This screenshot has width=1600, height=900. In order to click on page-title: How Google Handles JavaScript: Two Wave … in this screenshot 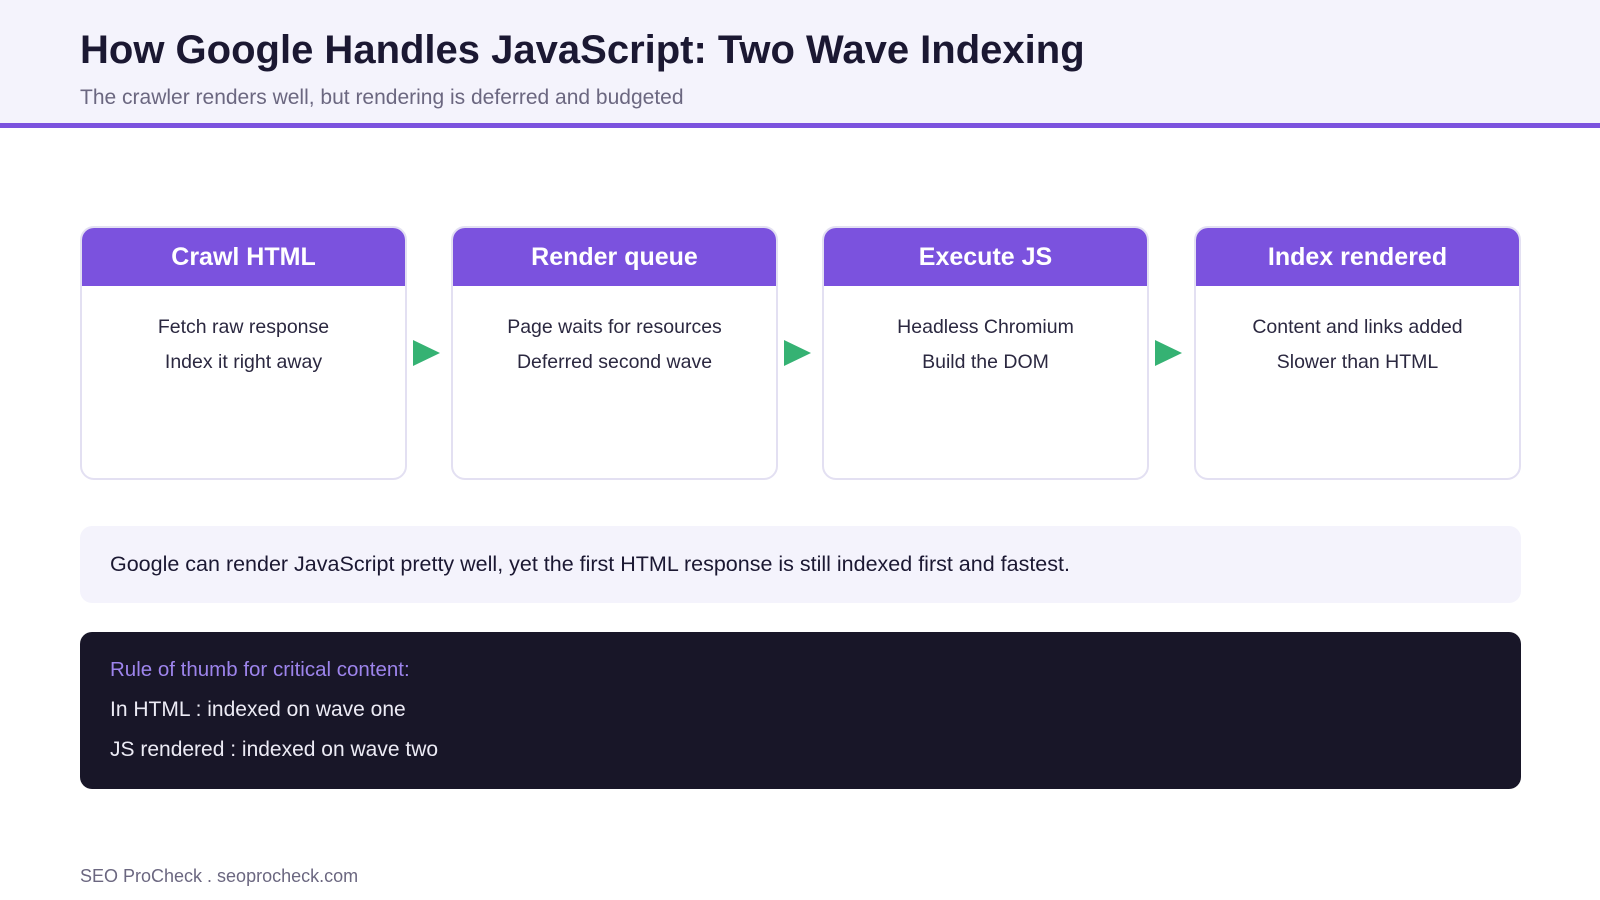, I will do `click(582, 50)`.